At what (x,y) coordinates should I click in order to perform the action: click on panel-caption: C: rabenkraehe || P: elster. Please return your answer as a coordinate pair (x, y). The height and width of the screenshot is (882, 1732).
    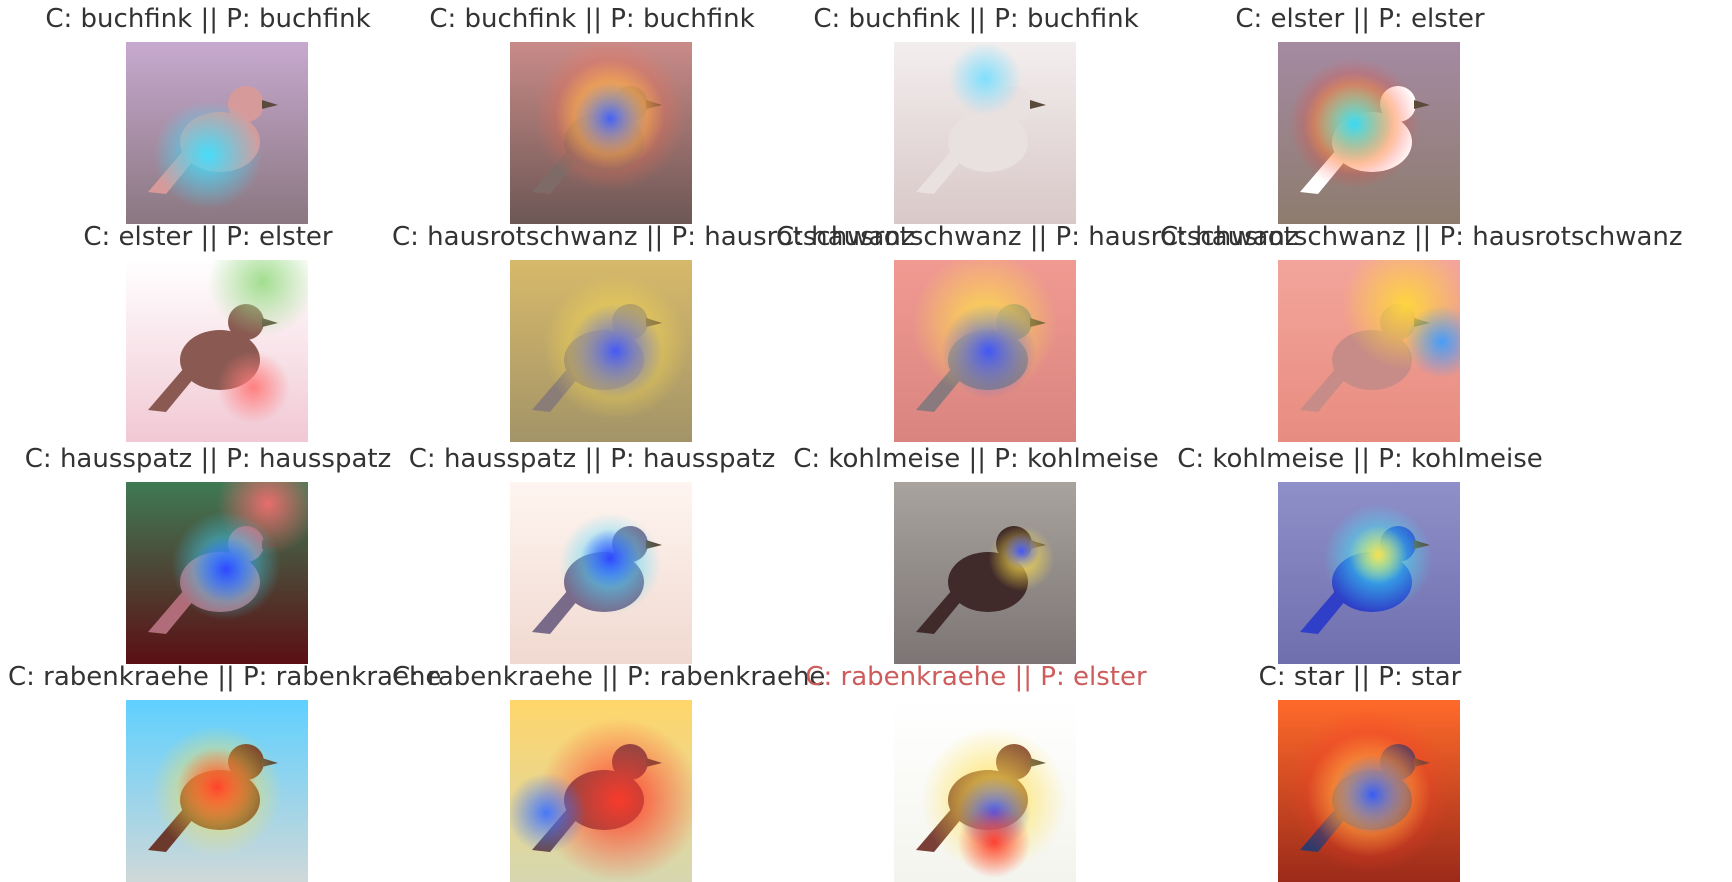
    Looking at the image, I should click on (976, 677).